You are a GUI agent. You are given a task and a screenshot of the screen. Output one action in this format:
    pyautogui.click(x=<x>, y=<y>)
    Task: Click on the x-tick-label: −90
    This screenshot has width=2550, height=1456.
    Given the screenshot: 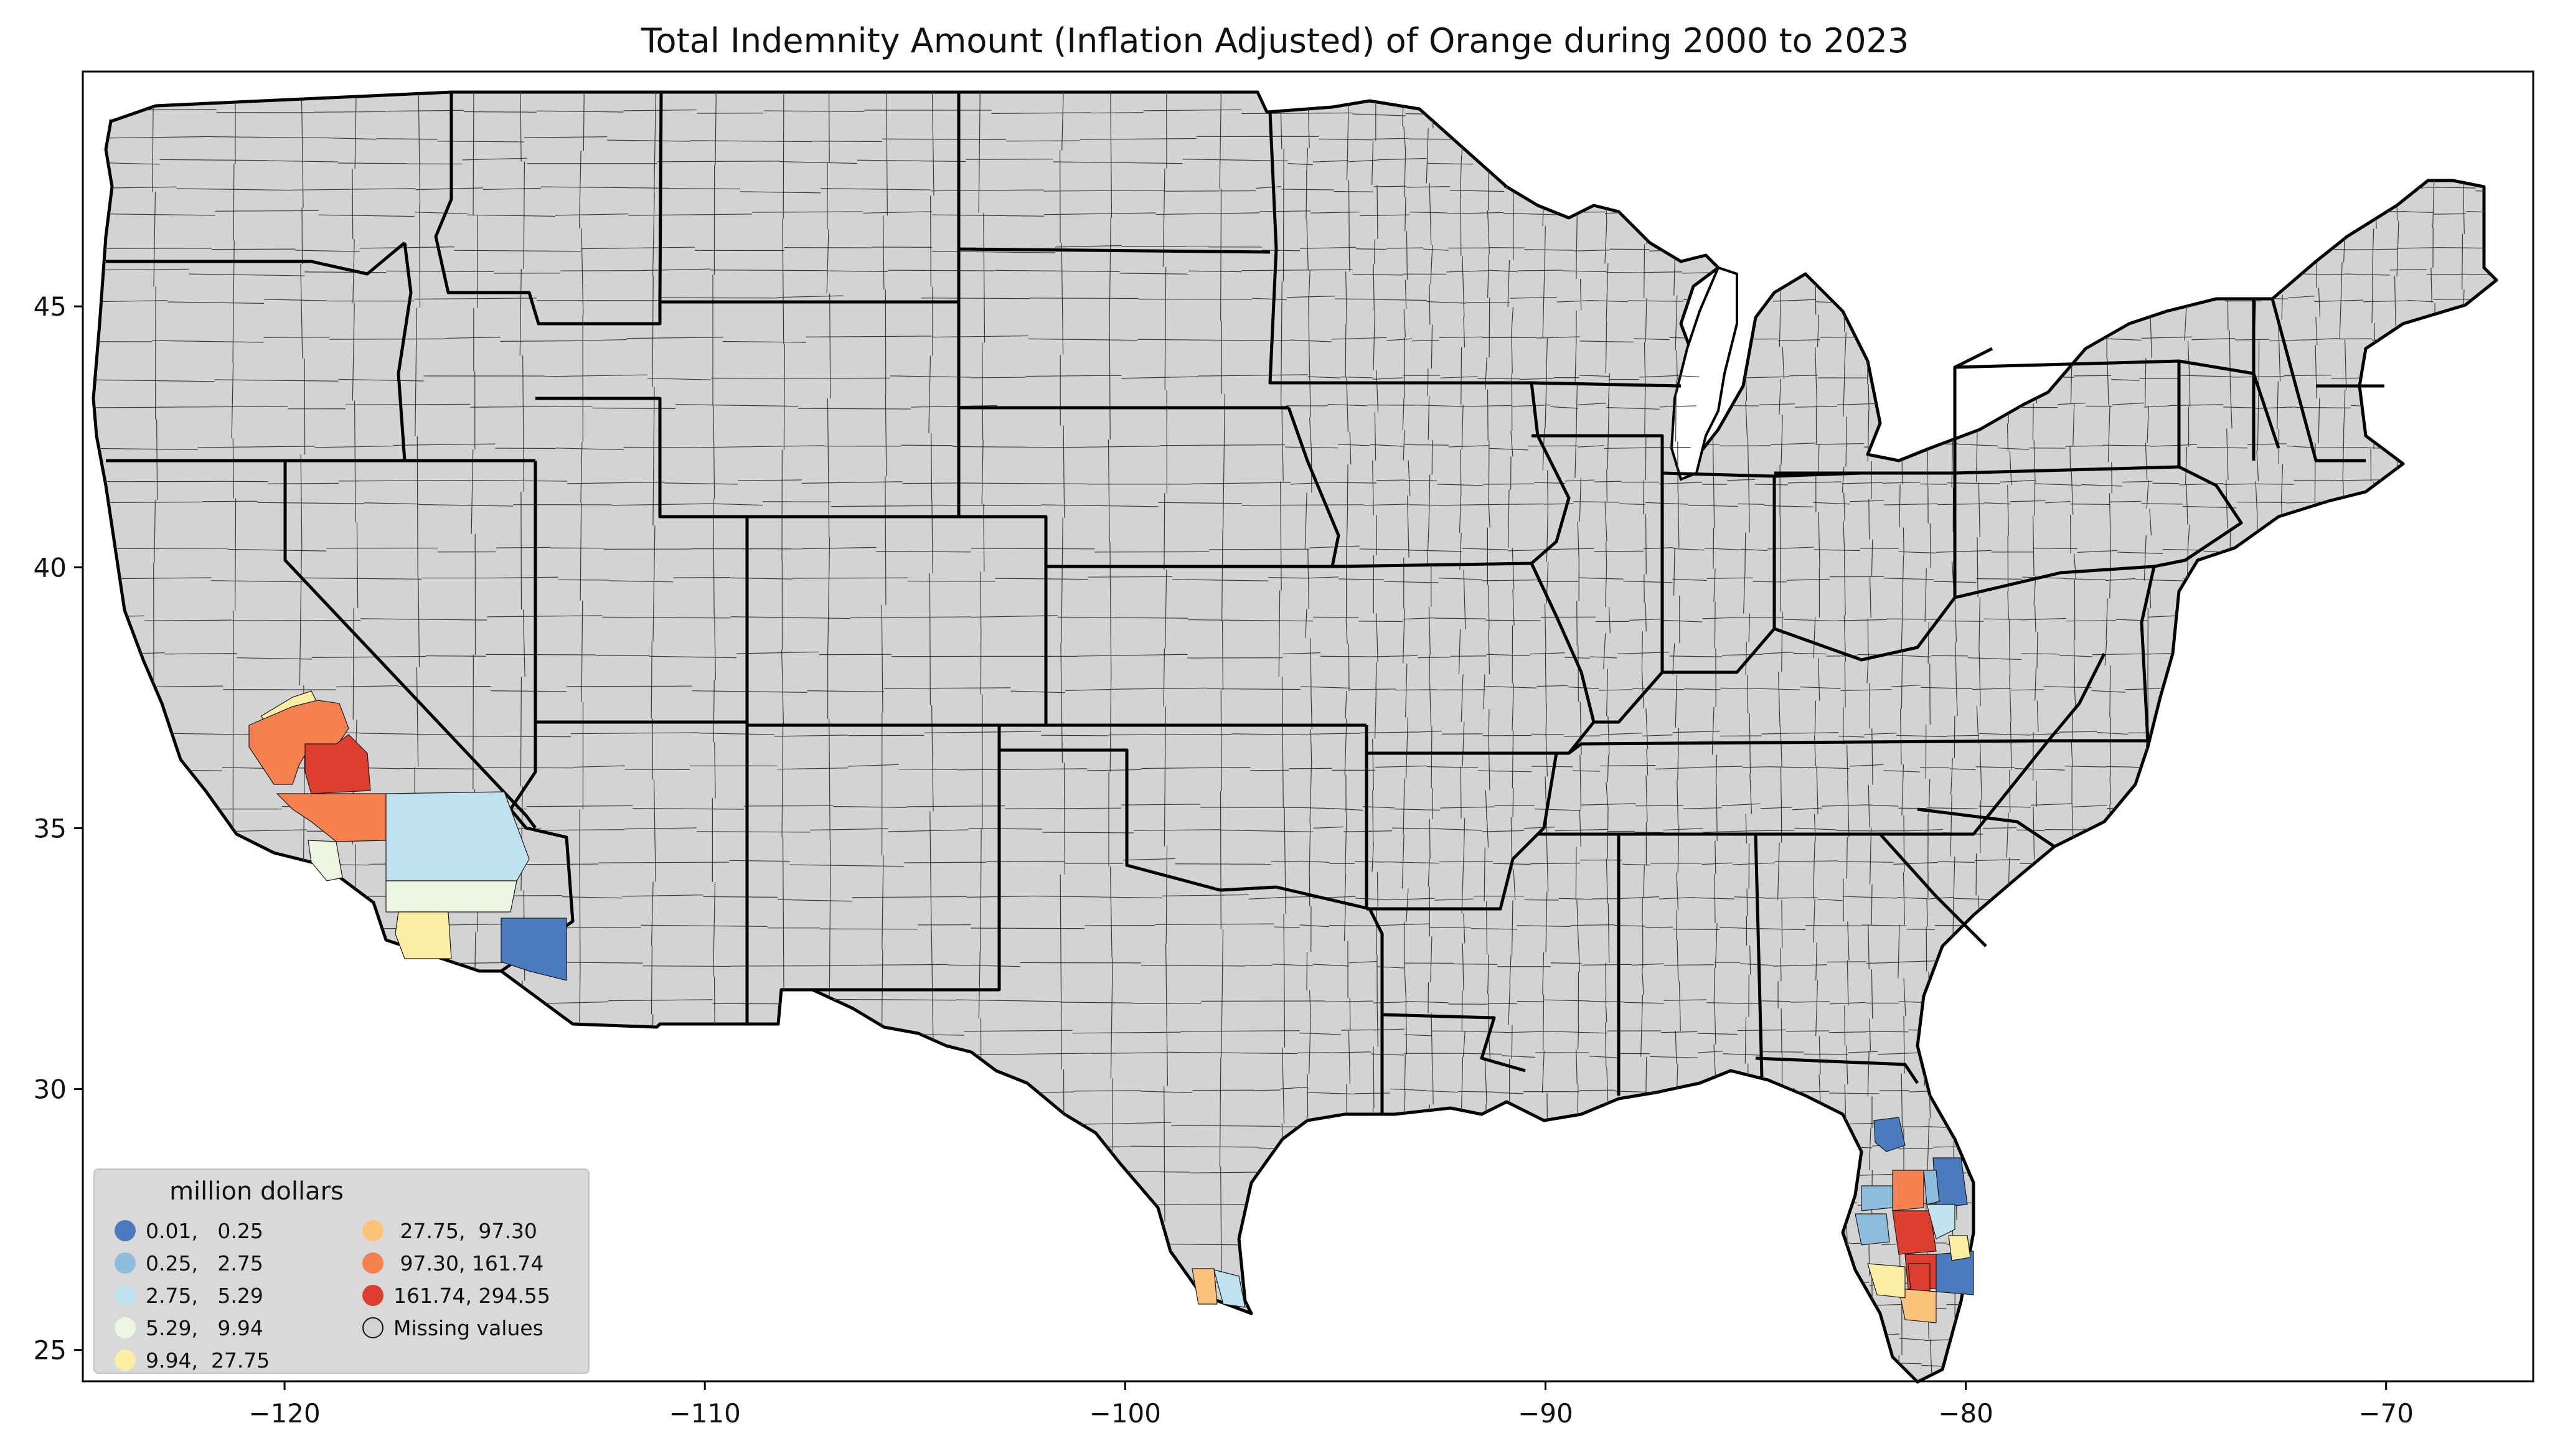 What is the action you would take?
    pyautogui.click(x=1545, y=1413)
    